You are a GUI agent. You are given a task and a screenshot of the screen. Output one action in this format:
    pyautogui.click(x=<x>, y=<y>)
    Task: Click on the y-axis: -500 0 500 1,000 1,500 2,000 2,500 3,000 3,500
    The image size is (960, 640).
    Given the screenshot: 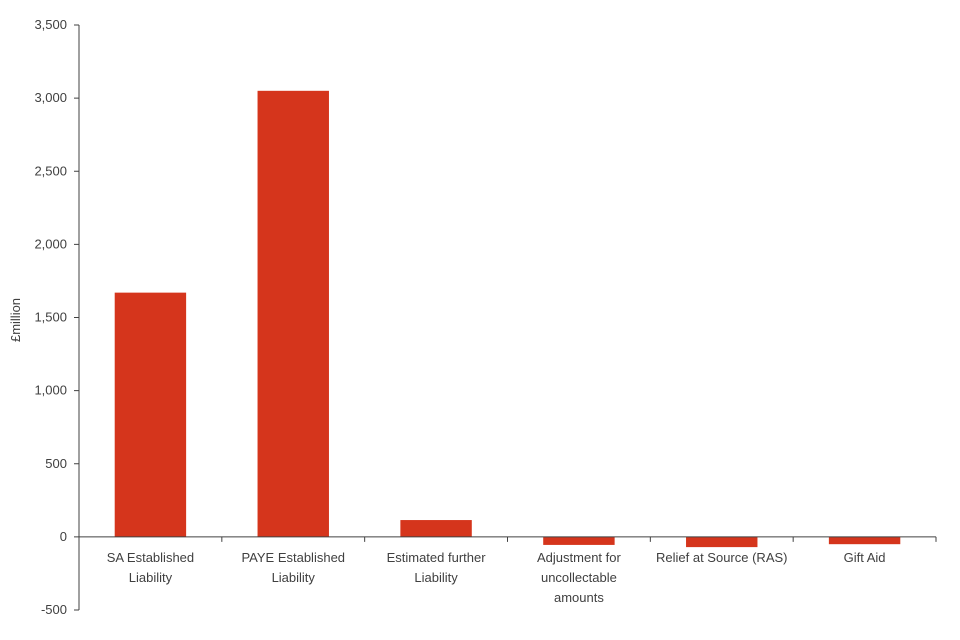 What is the action you would take?
    pyautogui.click(x=57, y=317)
    